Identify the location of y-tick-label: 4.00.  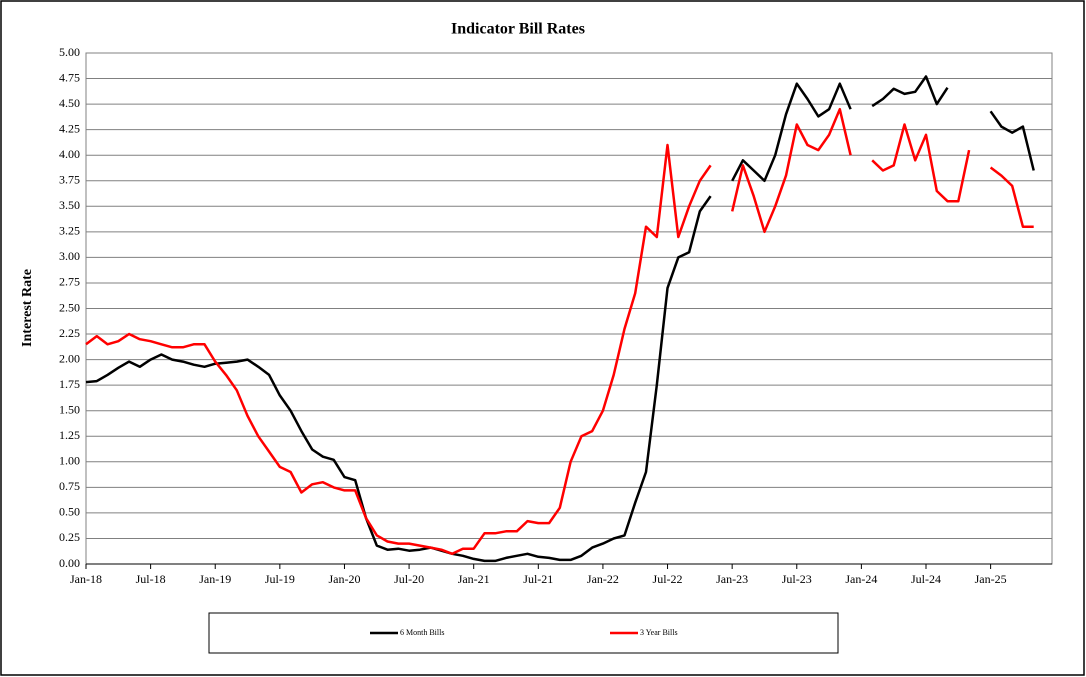
(69, 154).